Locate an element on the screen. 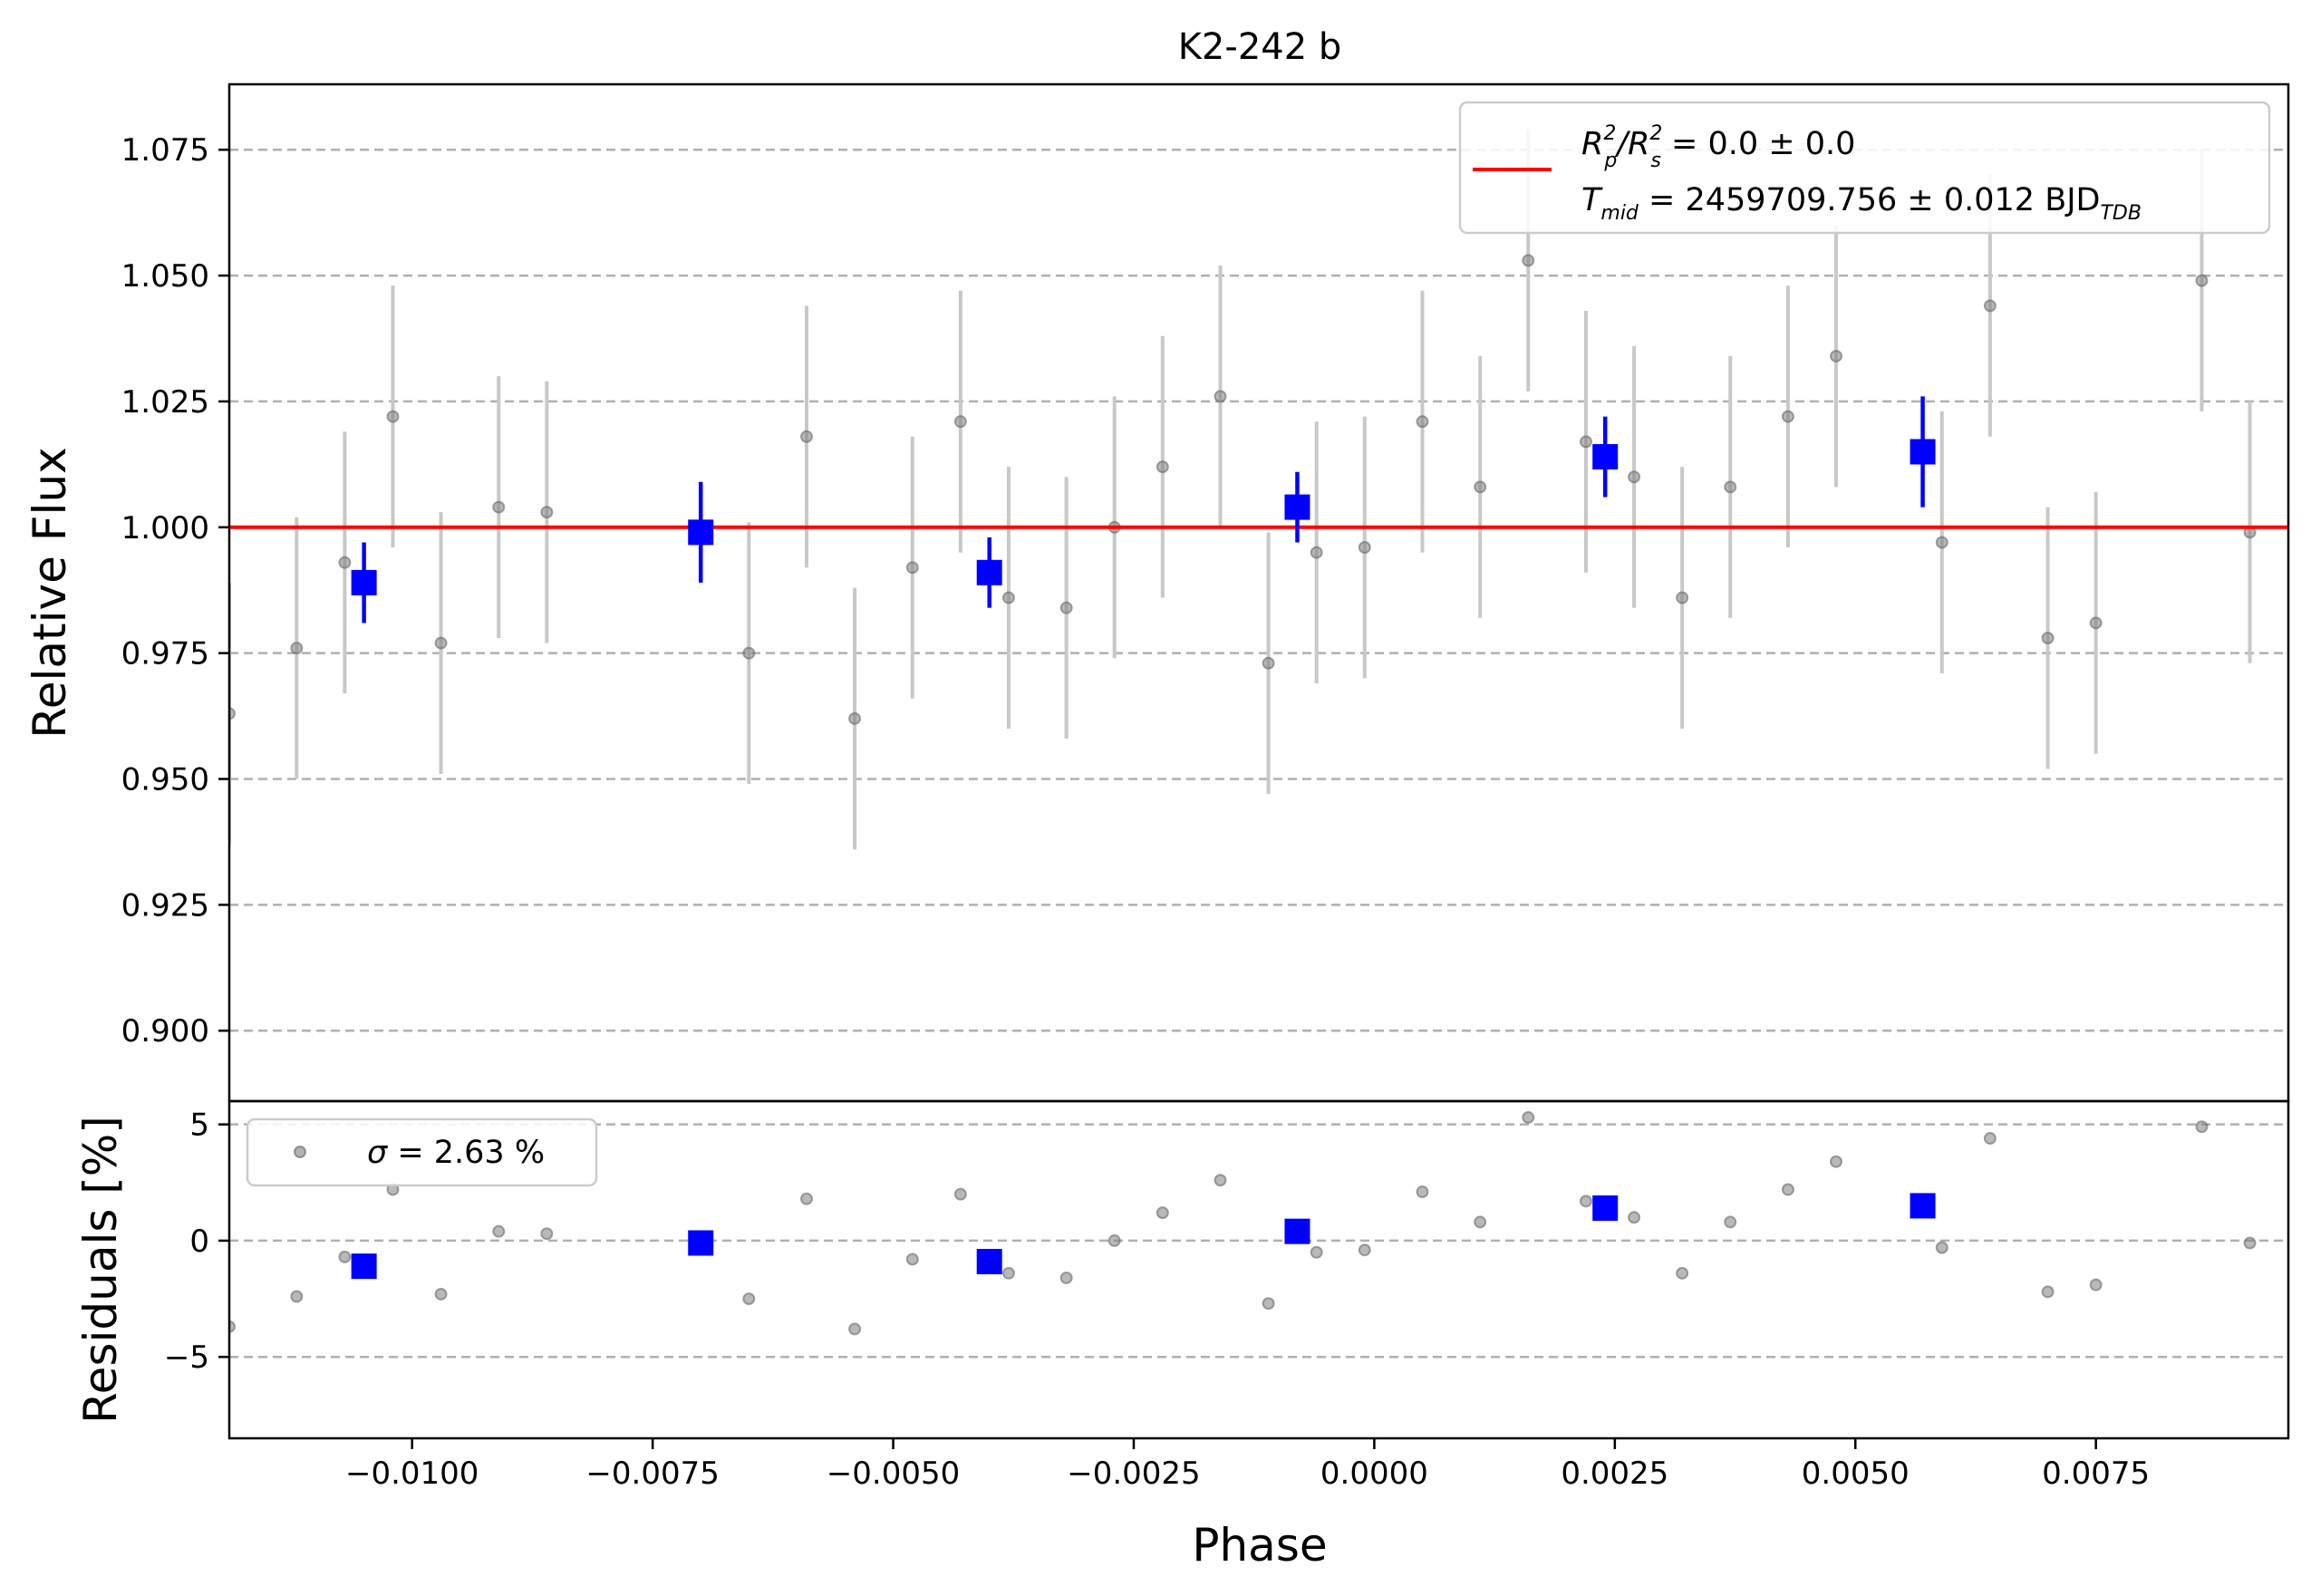 This screenshot has height=1596, width=2311. xtick-label-0: −0.0100 is located at coordinates (412, 1474).